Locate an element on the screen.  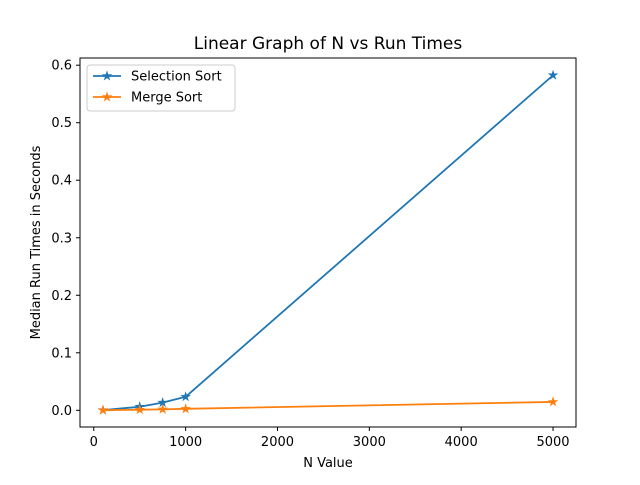
x-tick-label: 2000 is located at coordinates (277, 442).